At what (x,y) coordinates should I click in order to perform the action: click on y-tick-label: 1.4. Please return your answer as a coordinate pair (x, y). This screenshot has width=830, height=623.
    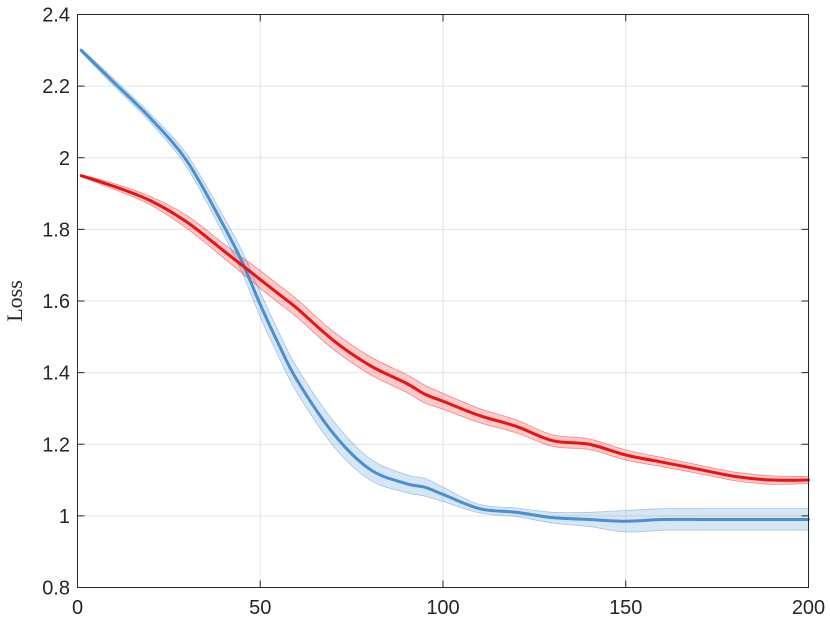
    Looking at the image, I should click on (56, 374).